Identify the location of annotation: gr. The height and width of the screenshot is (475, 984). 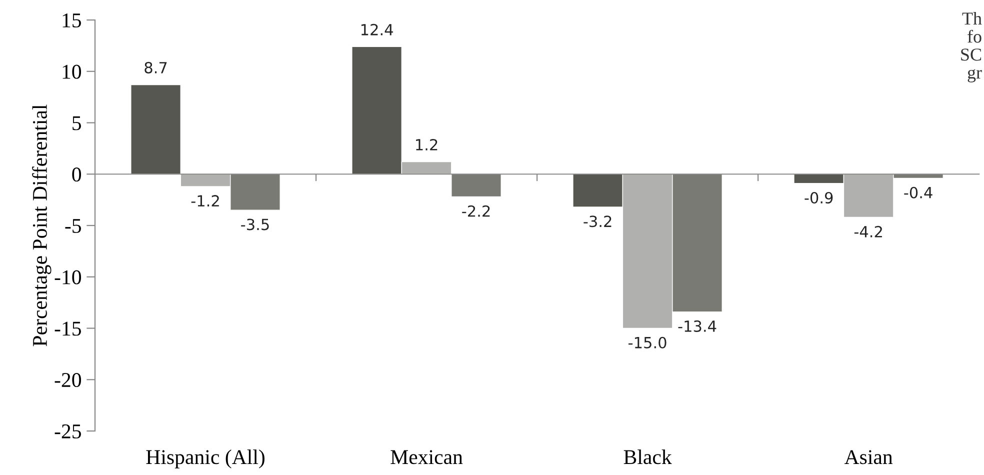
(975, 75).